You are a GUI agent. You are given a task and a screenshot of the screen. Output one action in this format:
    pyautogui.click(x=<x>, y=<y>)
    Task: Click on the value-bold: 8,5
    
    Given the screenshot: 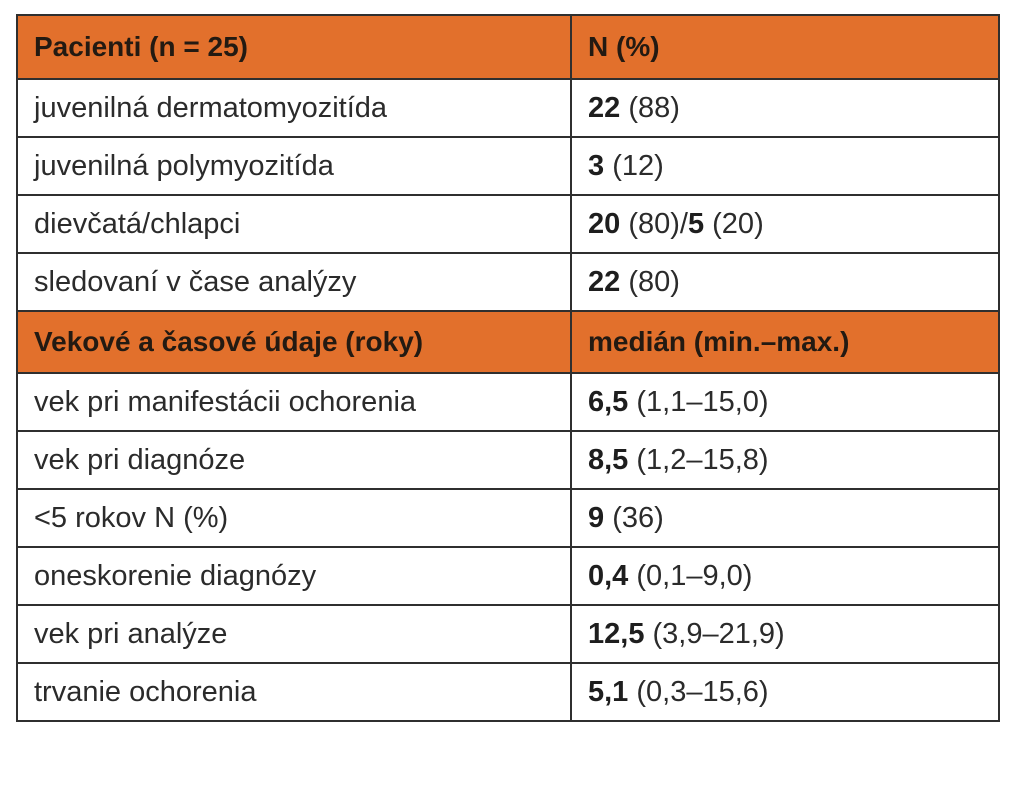 What is the action you would take?
    pyautogui.click(x=608, y=459)
    